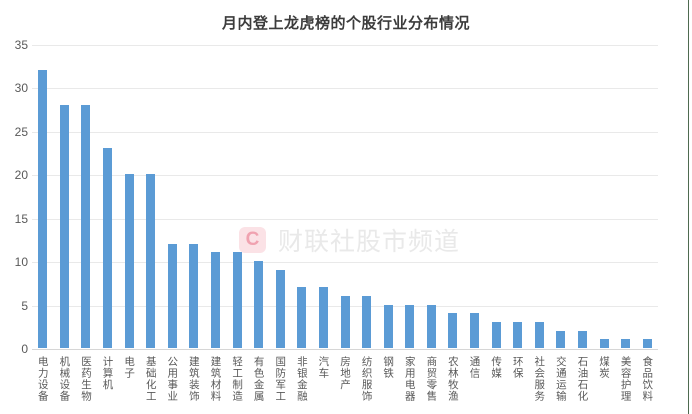 The width and height of the screenshot is (692, 414). Describe the element at coordinates (388, 367) in the screenshot. I see `x-axis-tick-label: 钢铁` at that location.